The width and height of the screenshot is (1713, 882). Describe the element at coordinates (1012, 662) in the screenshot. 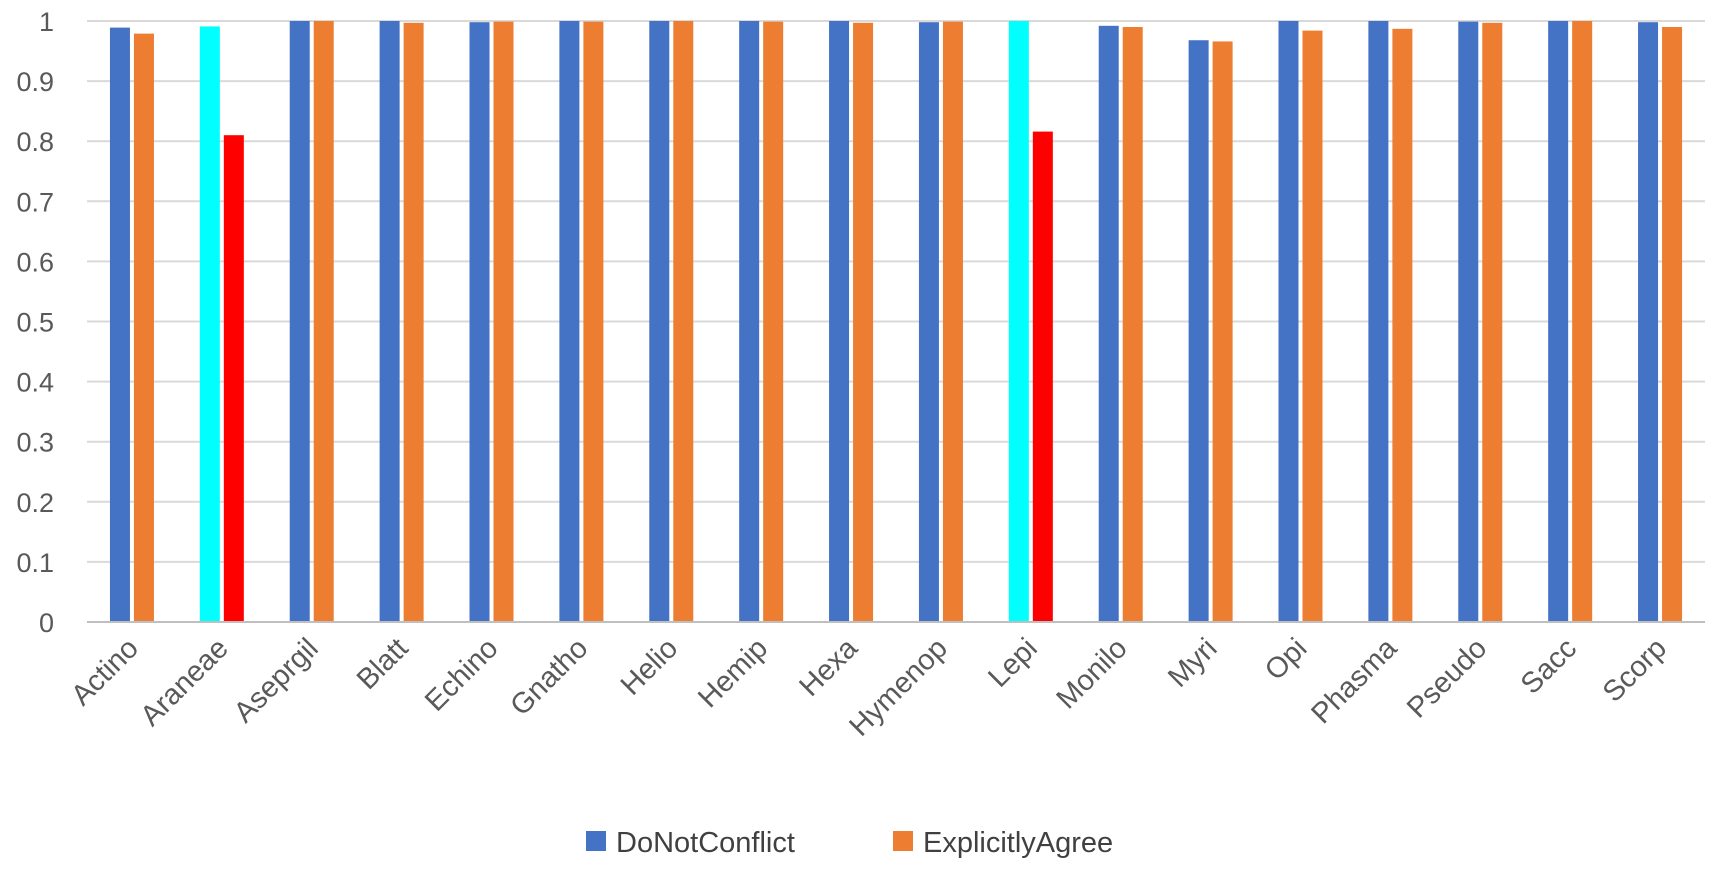

I see `x-tick-label-lepi: Lepi` at that location.